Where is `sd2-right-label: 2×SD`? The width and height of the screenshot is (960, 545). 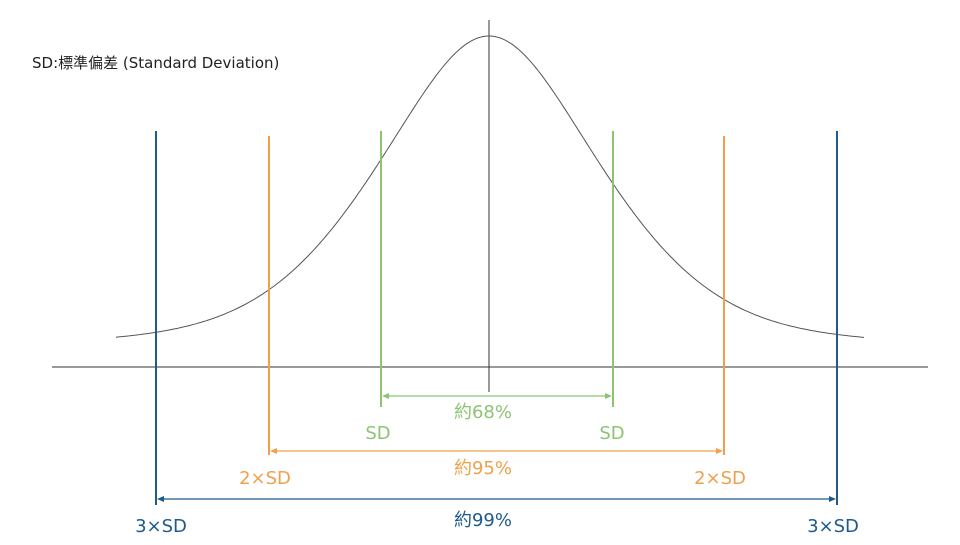
sd2-right-label: 2×SD is located at coordinates (720, 478).